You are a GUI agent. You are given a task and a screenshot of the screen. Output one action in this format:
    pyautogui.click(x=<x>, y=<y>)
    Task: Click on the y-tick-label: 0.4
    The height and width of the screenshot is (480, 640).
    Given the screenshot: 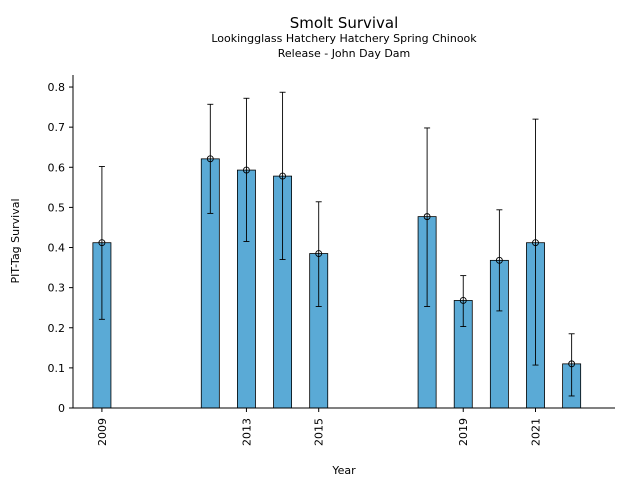 What is the action you would take?
    pyautogui.click(x=57, y=248)
    